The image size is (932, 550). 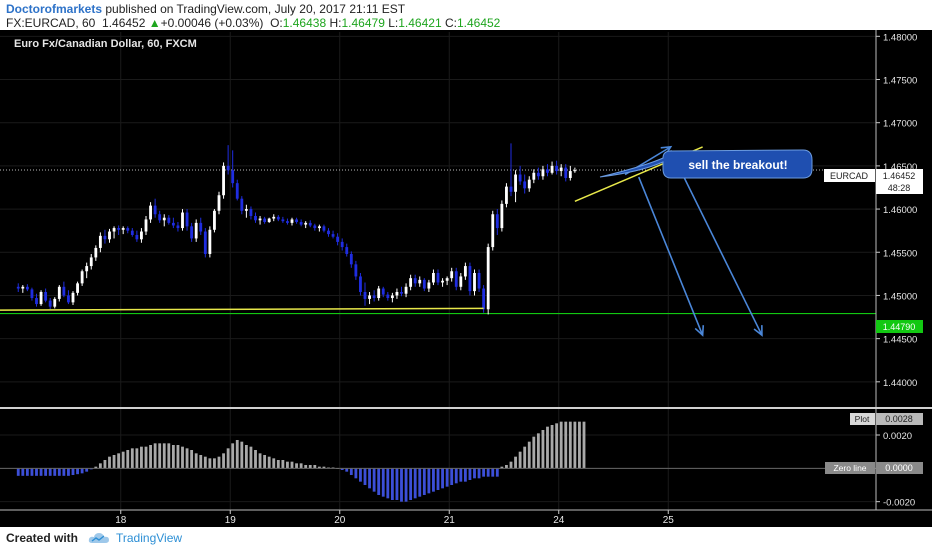 I want to click on callout: sell the breakout!, so click(x=706, y=164).